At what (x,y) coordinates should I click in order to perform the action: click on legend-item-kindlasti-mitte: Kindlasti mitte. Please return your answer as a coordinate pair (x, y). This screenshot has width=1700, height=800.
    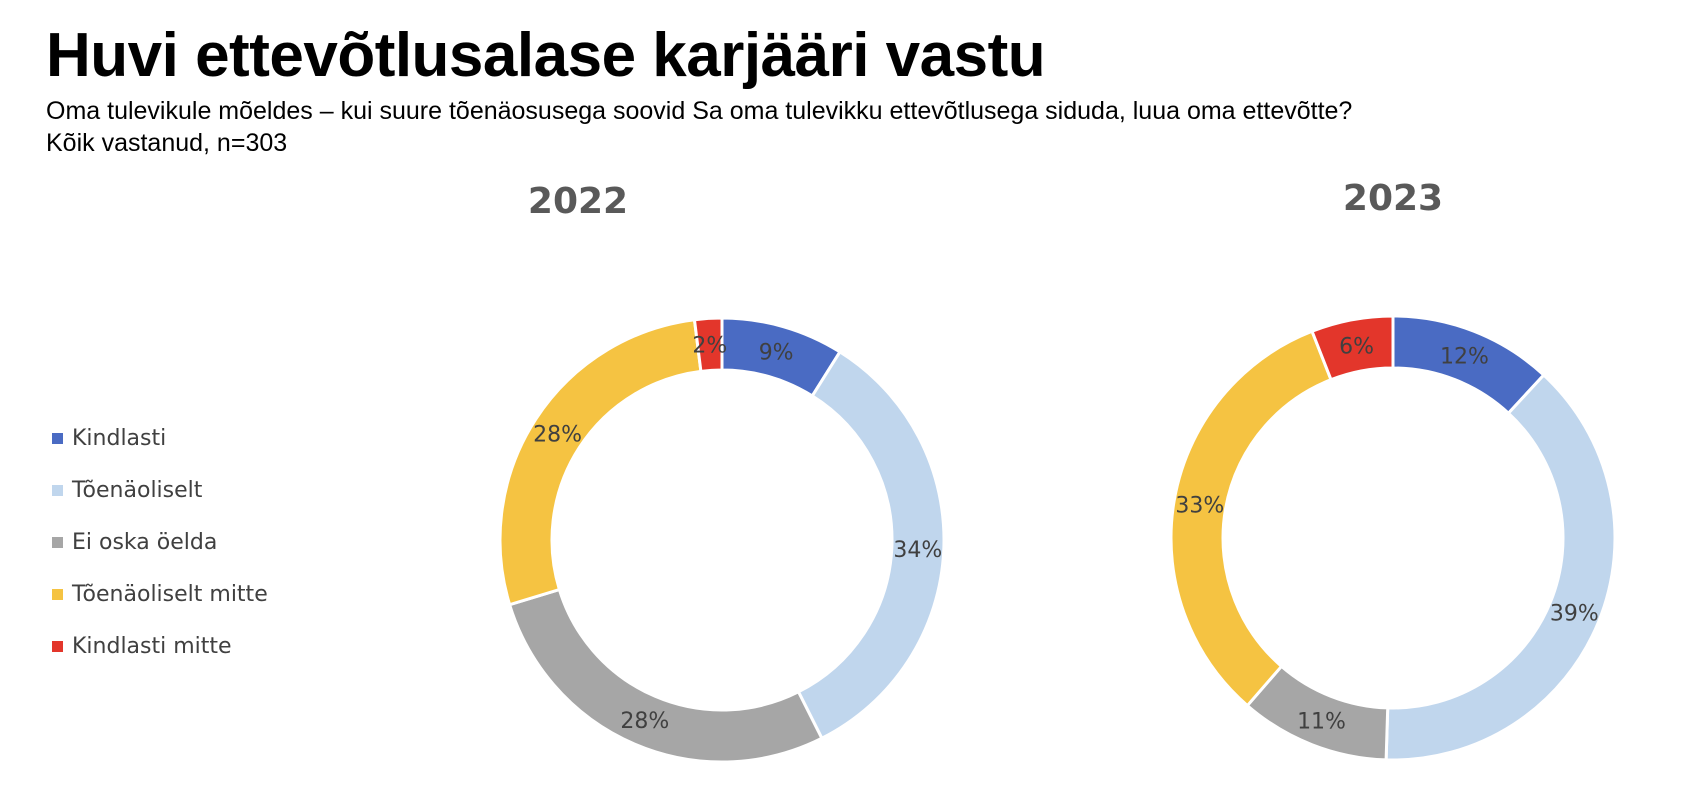
    Looking at the image, I should click on (160, 646).